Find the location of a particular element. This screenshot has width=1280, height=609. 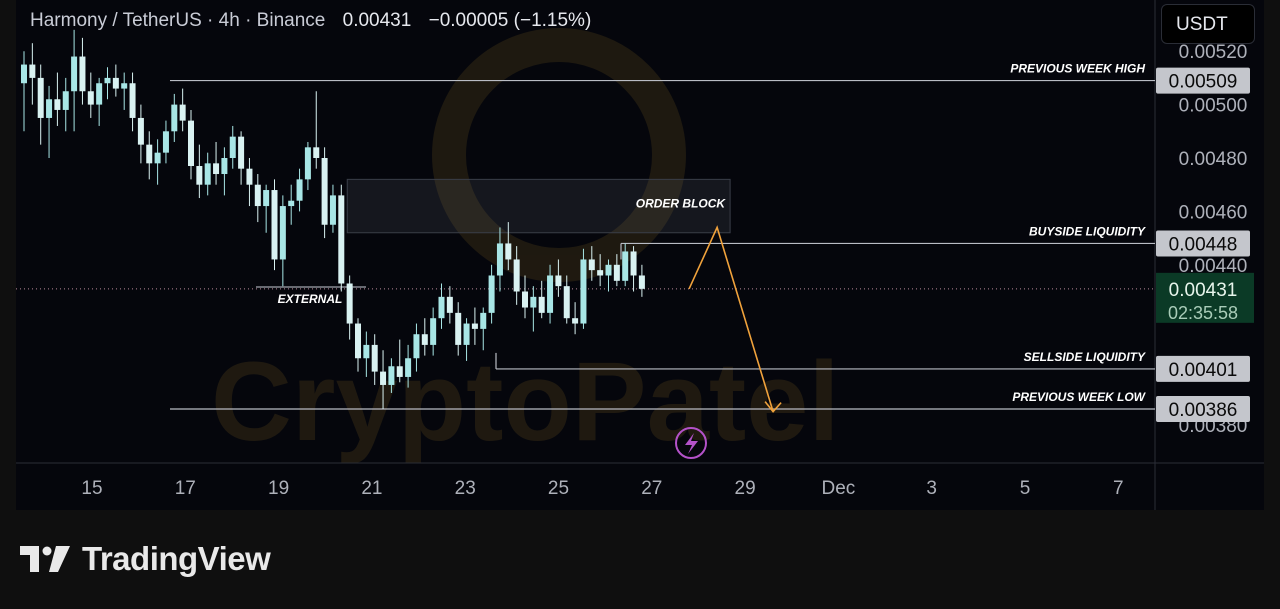

level-label: PREVIOUS WEEK LOW is located at coordinates (1079, 397).